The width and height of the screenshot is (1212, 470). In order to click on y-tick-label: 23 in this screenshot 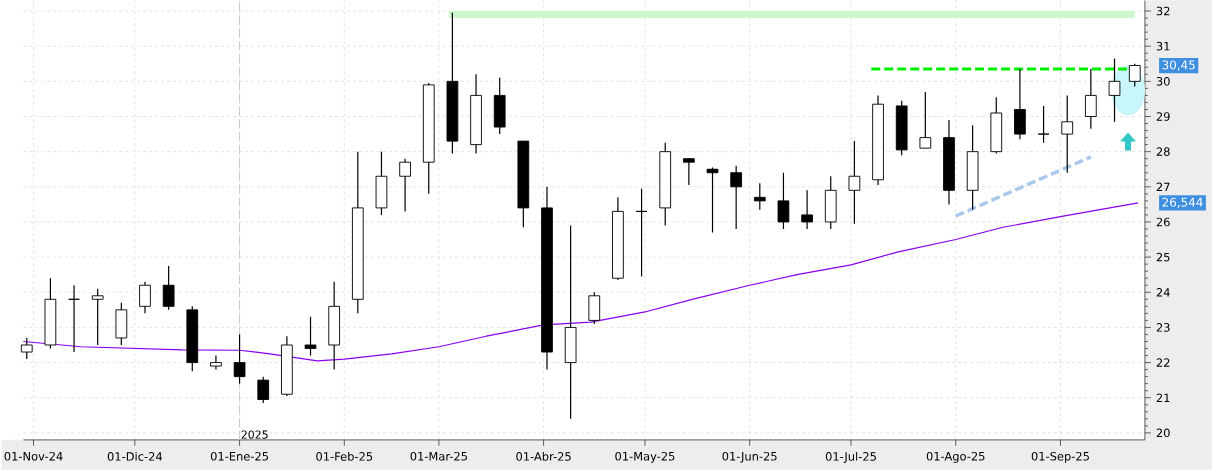, I will do `click(1163, 327)`.